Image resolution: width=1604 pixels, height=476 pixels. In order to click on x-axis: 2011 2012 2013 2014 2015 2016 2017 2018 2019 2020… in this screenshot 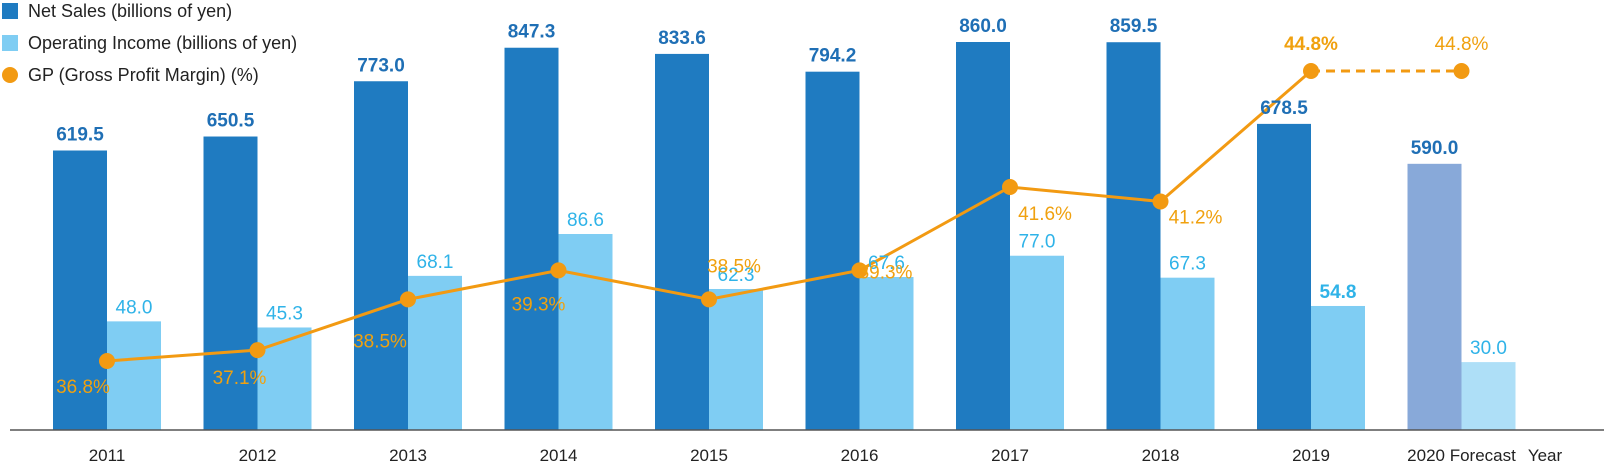, I will do `click(807, 447)`.